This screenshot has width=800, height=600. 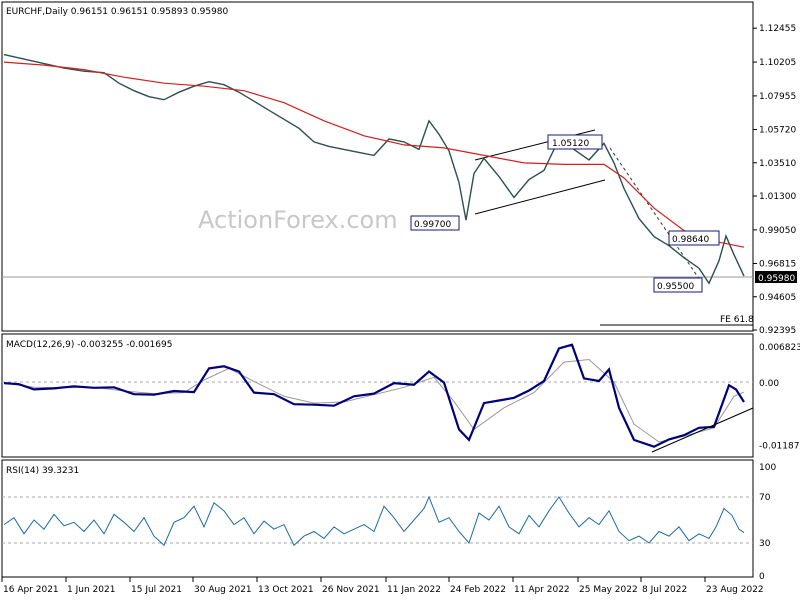 I want to click on x-tick-label: 16 Apr 2021, so click(x=31, y=590).